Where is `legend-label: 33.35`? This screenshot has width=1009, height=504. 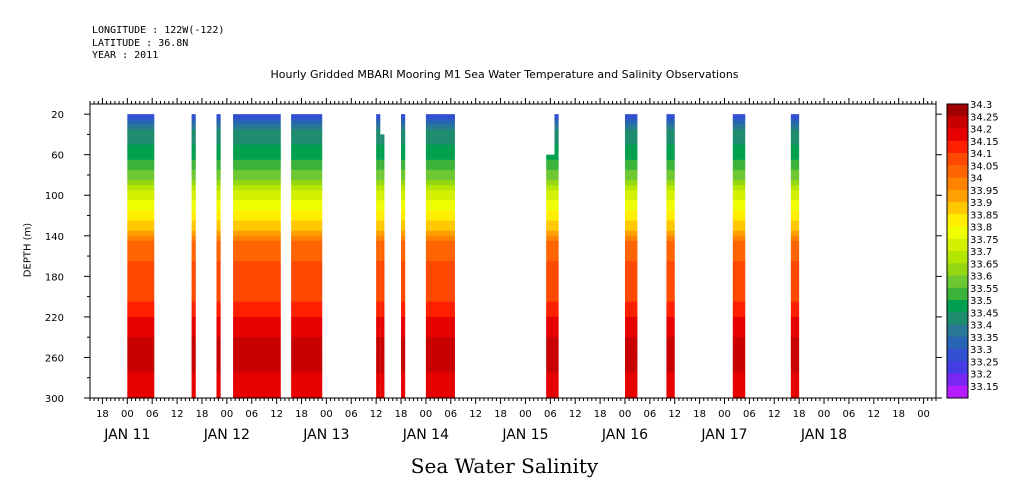 legend-label: 33.35 is located at coordinates (984, 338).